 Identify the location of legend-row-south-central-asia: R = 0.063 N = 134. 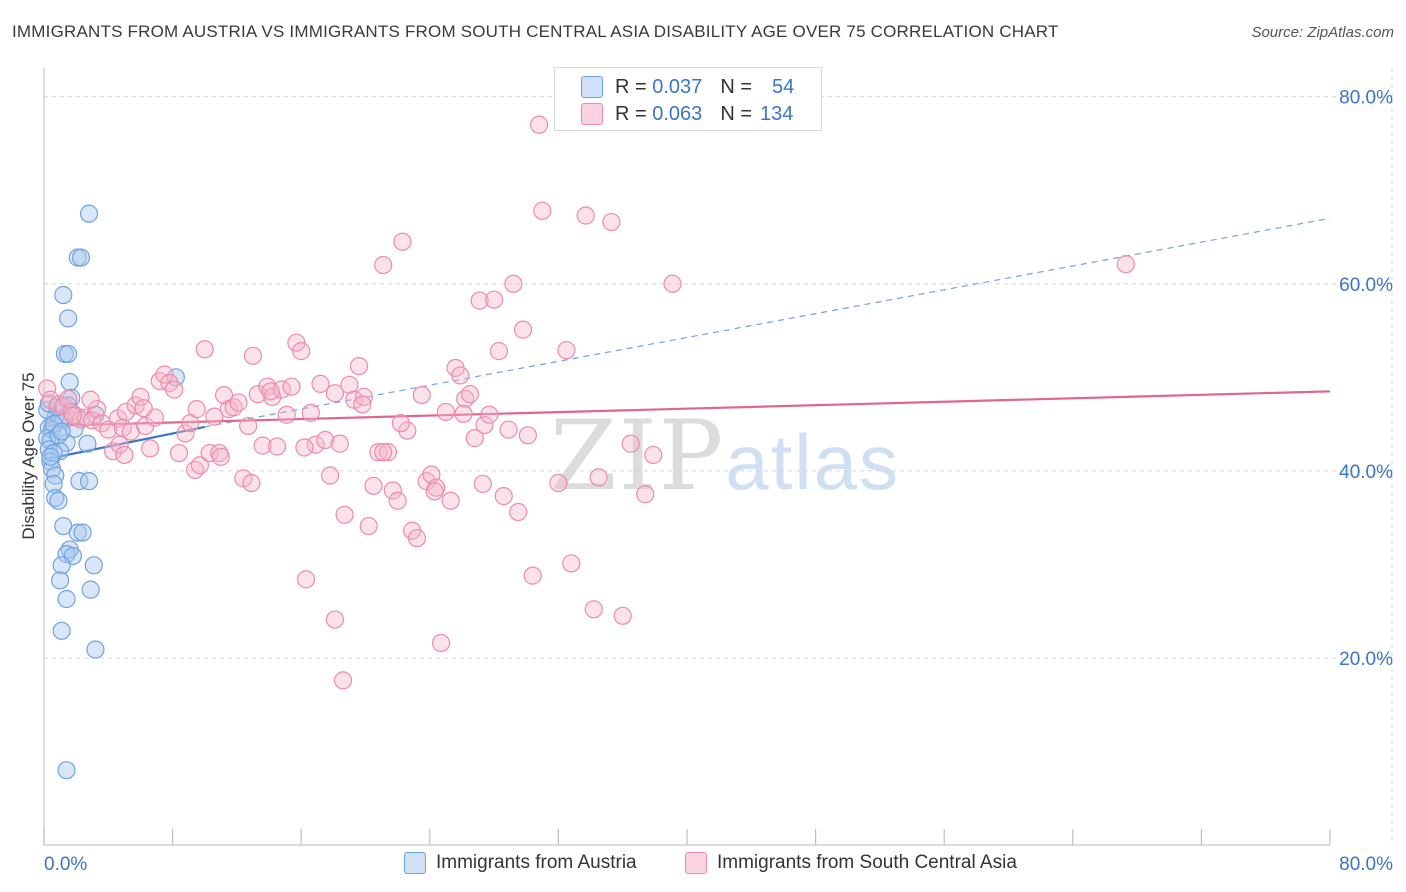
(674, 114).